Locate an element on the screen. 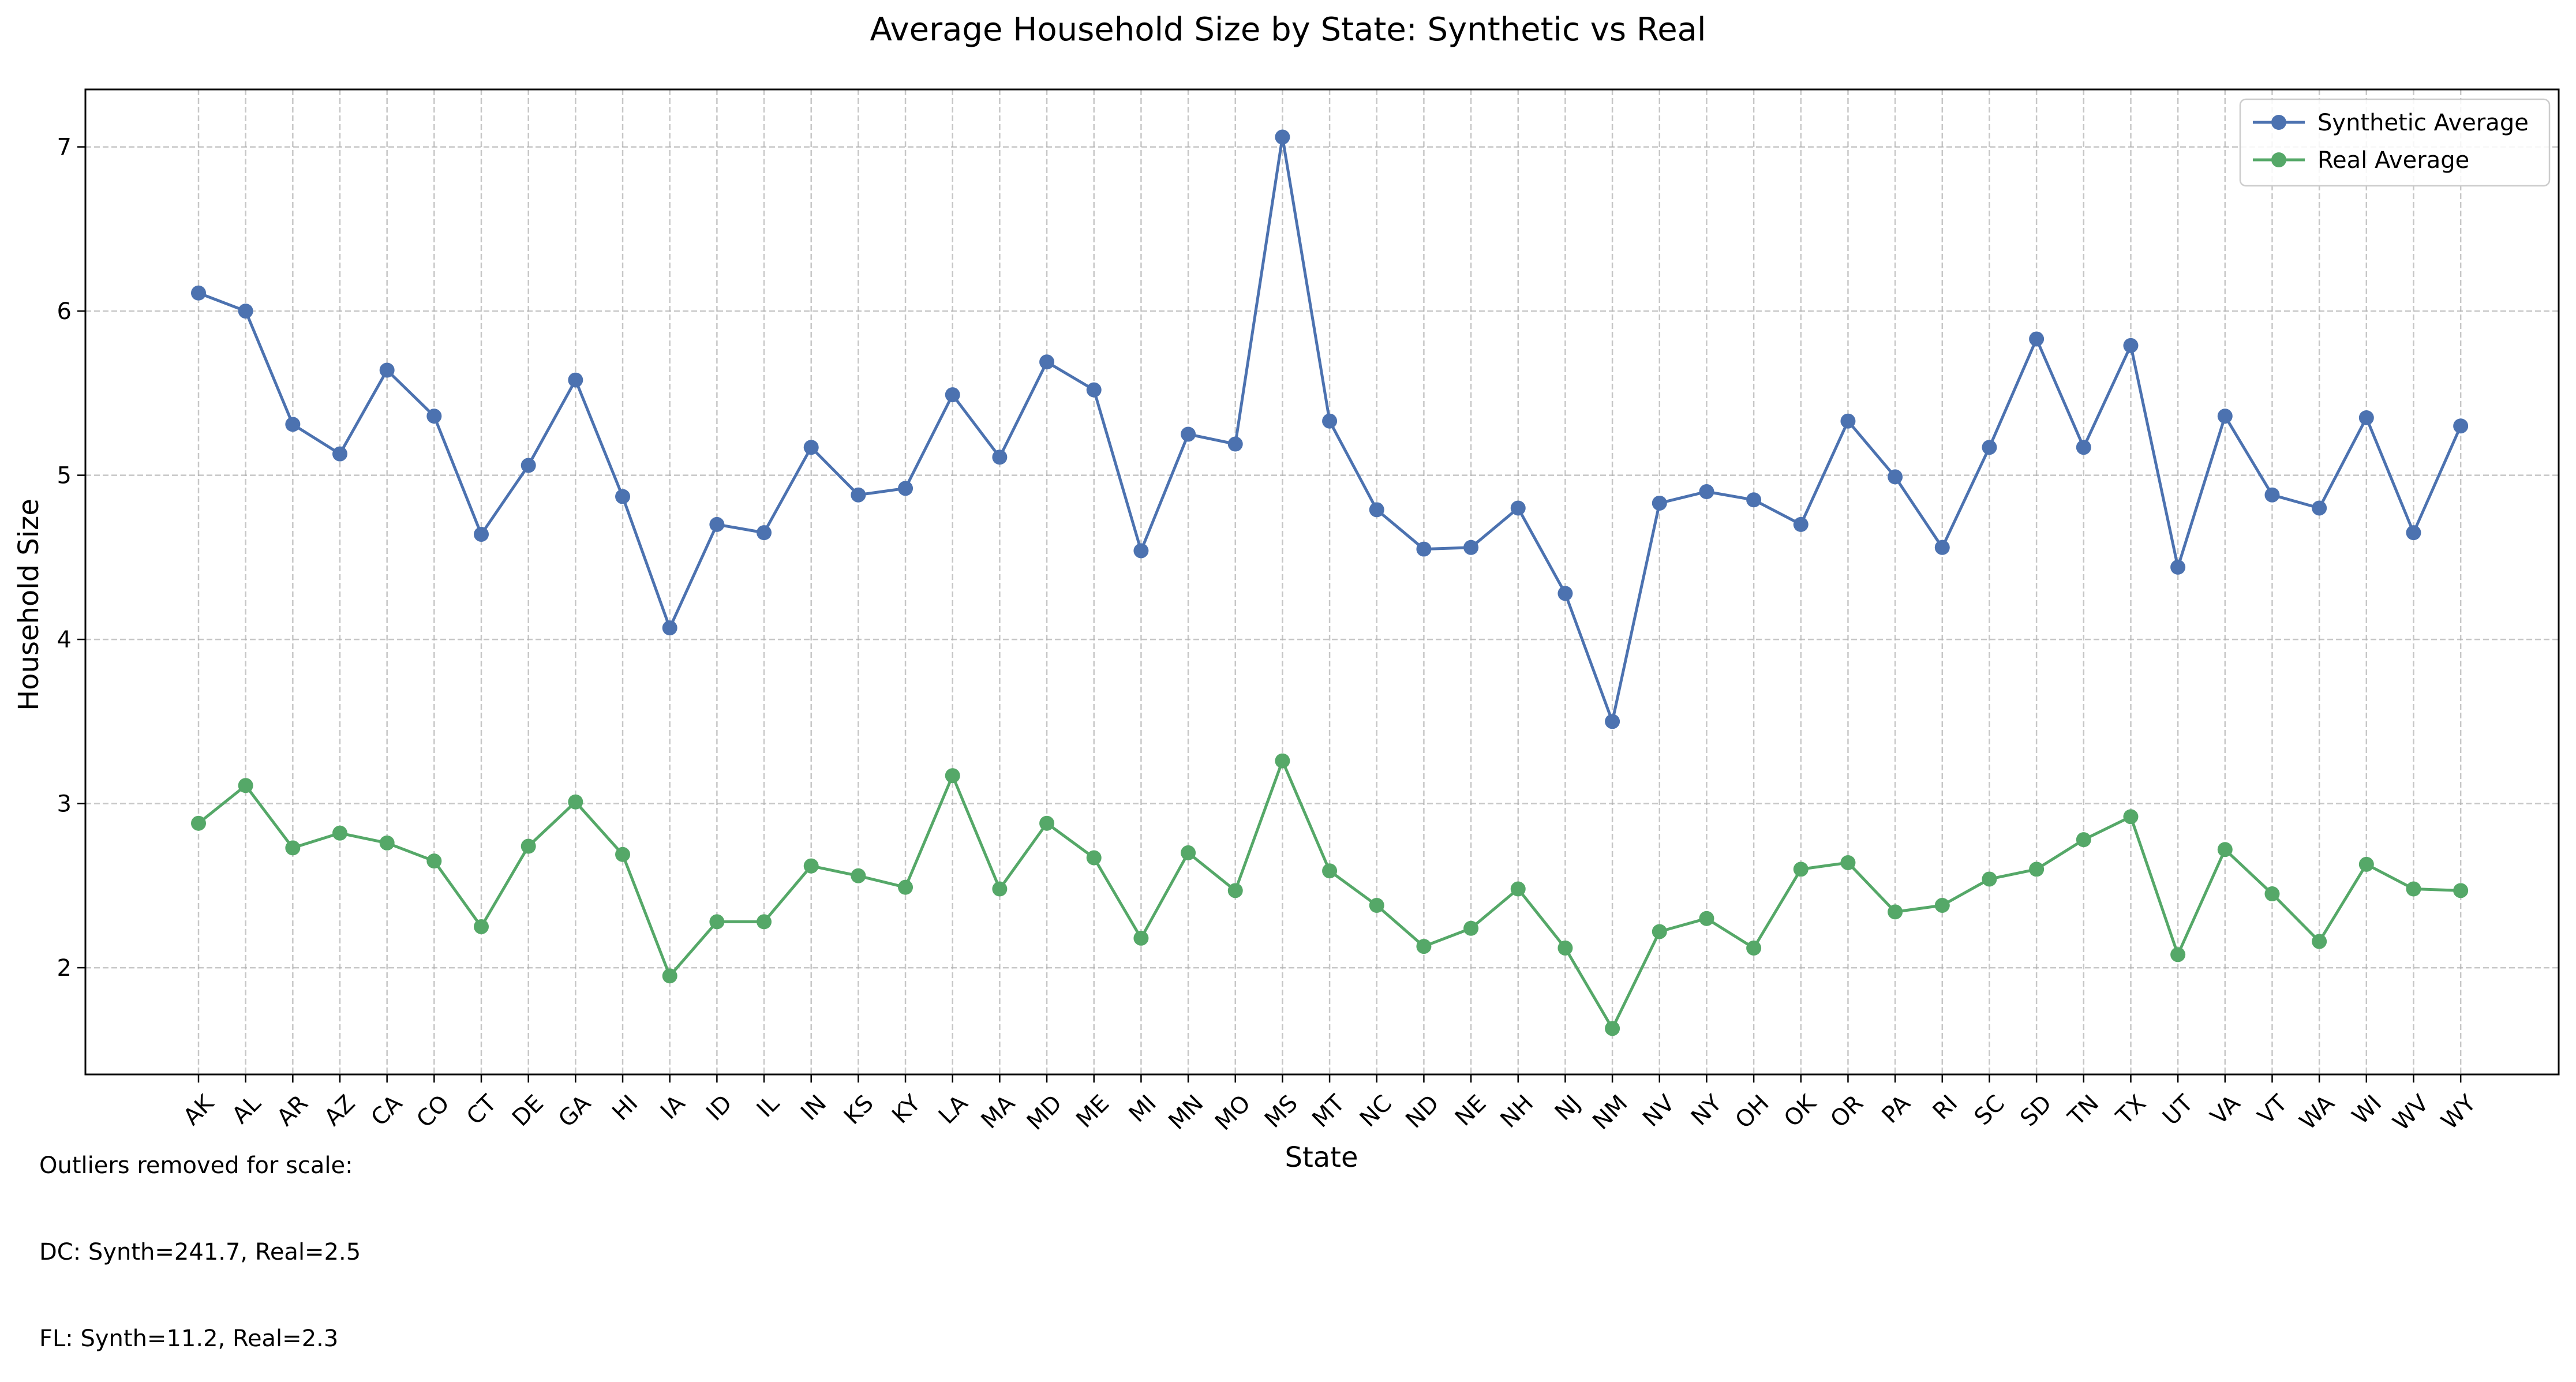 The image size is (2576, 1382). x-tick-label: TX is located at coordinates (2131, 1110).